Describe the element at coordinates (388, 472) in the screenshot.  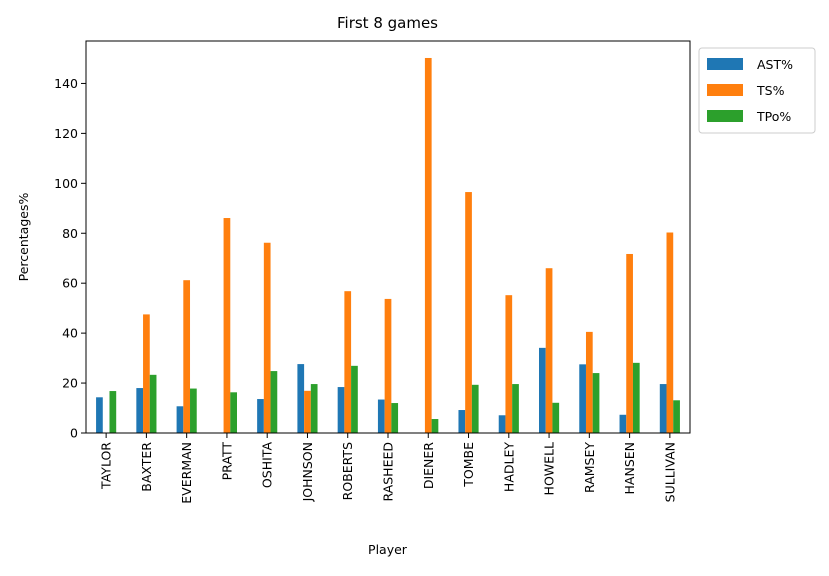
I see `x-tick-label: RASHEED` at that location.